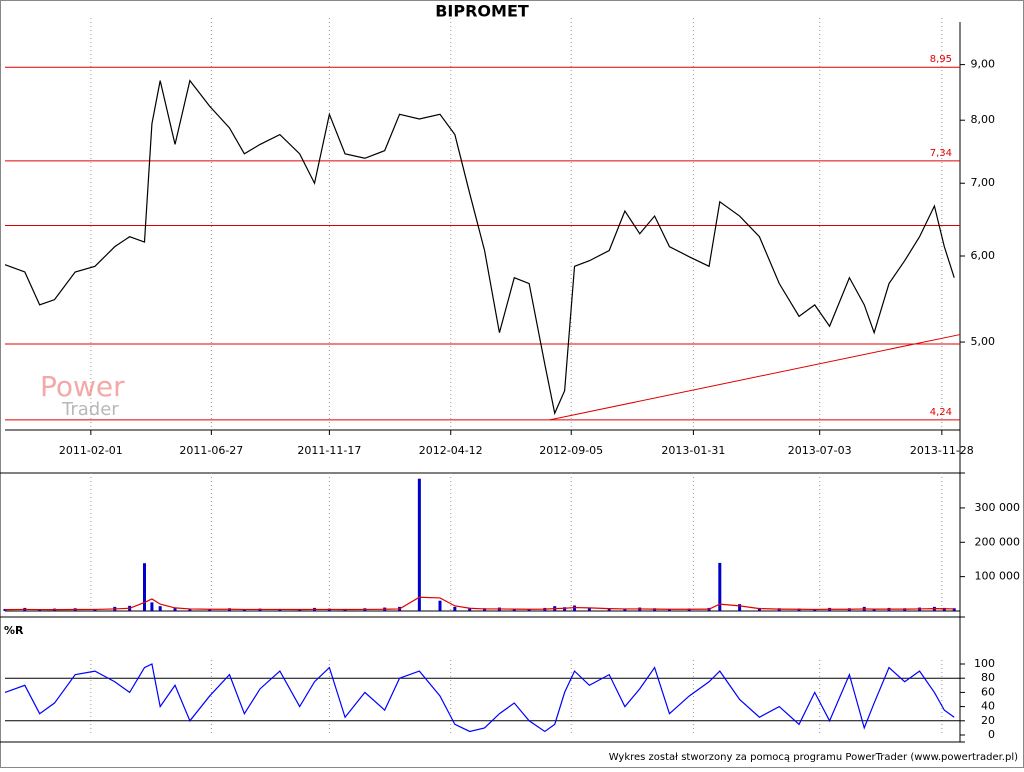 The image size is (1024, 772). I want to click on y-tick-label: 60, so click(988, 691).